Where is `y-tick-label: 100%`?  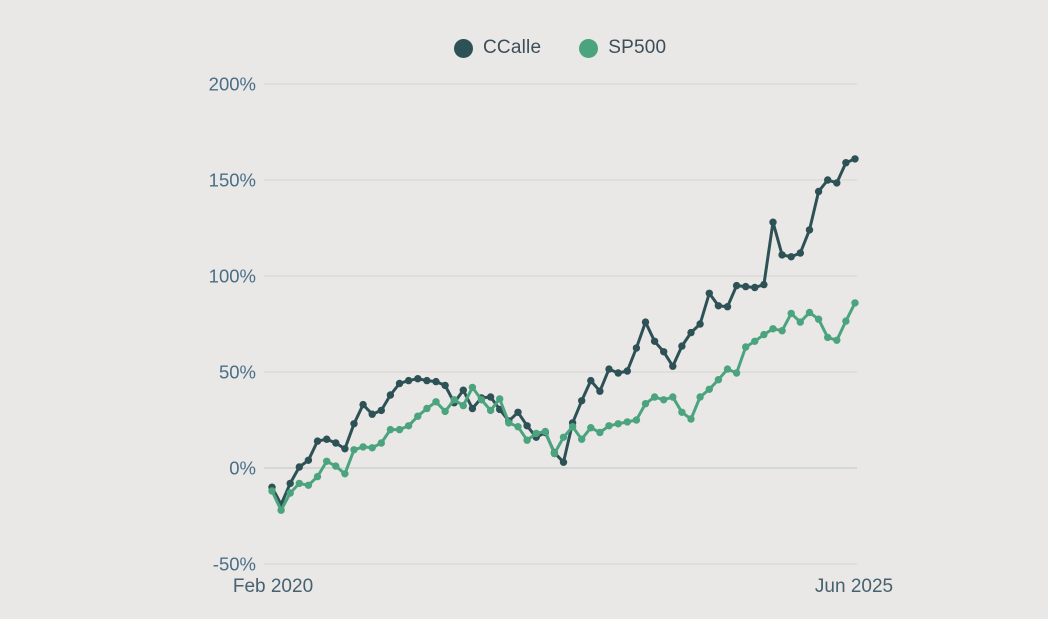 y-tick-label: 100% is located at coordinates (232, 276).